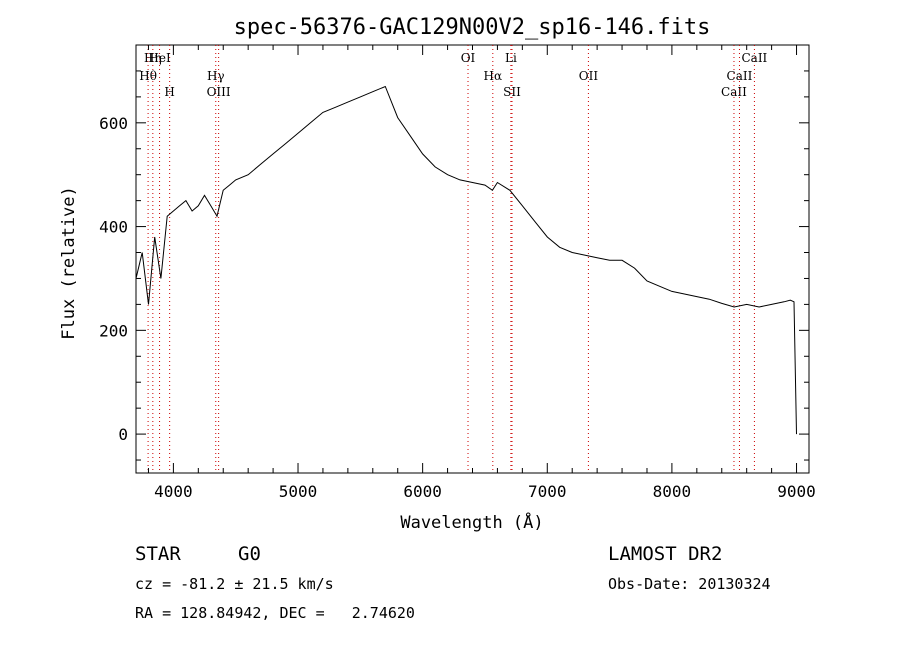 Image resolution: width=900 pixels, height=650 pixels. I want to click on y-axis-label: Flux (relative), so click(69, 263).